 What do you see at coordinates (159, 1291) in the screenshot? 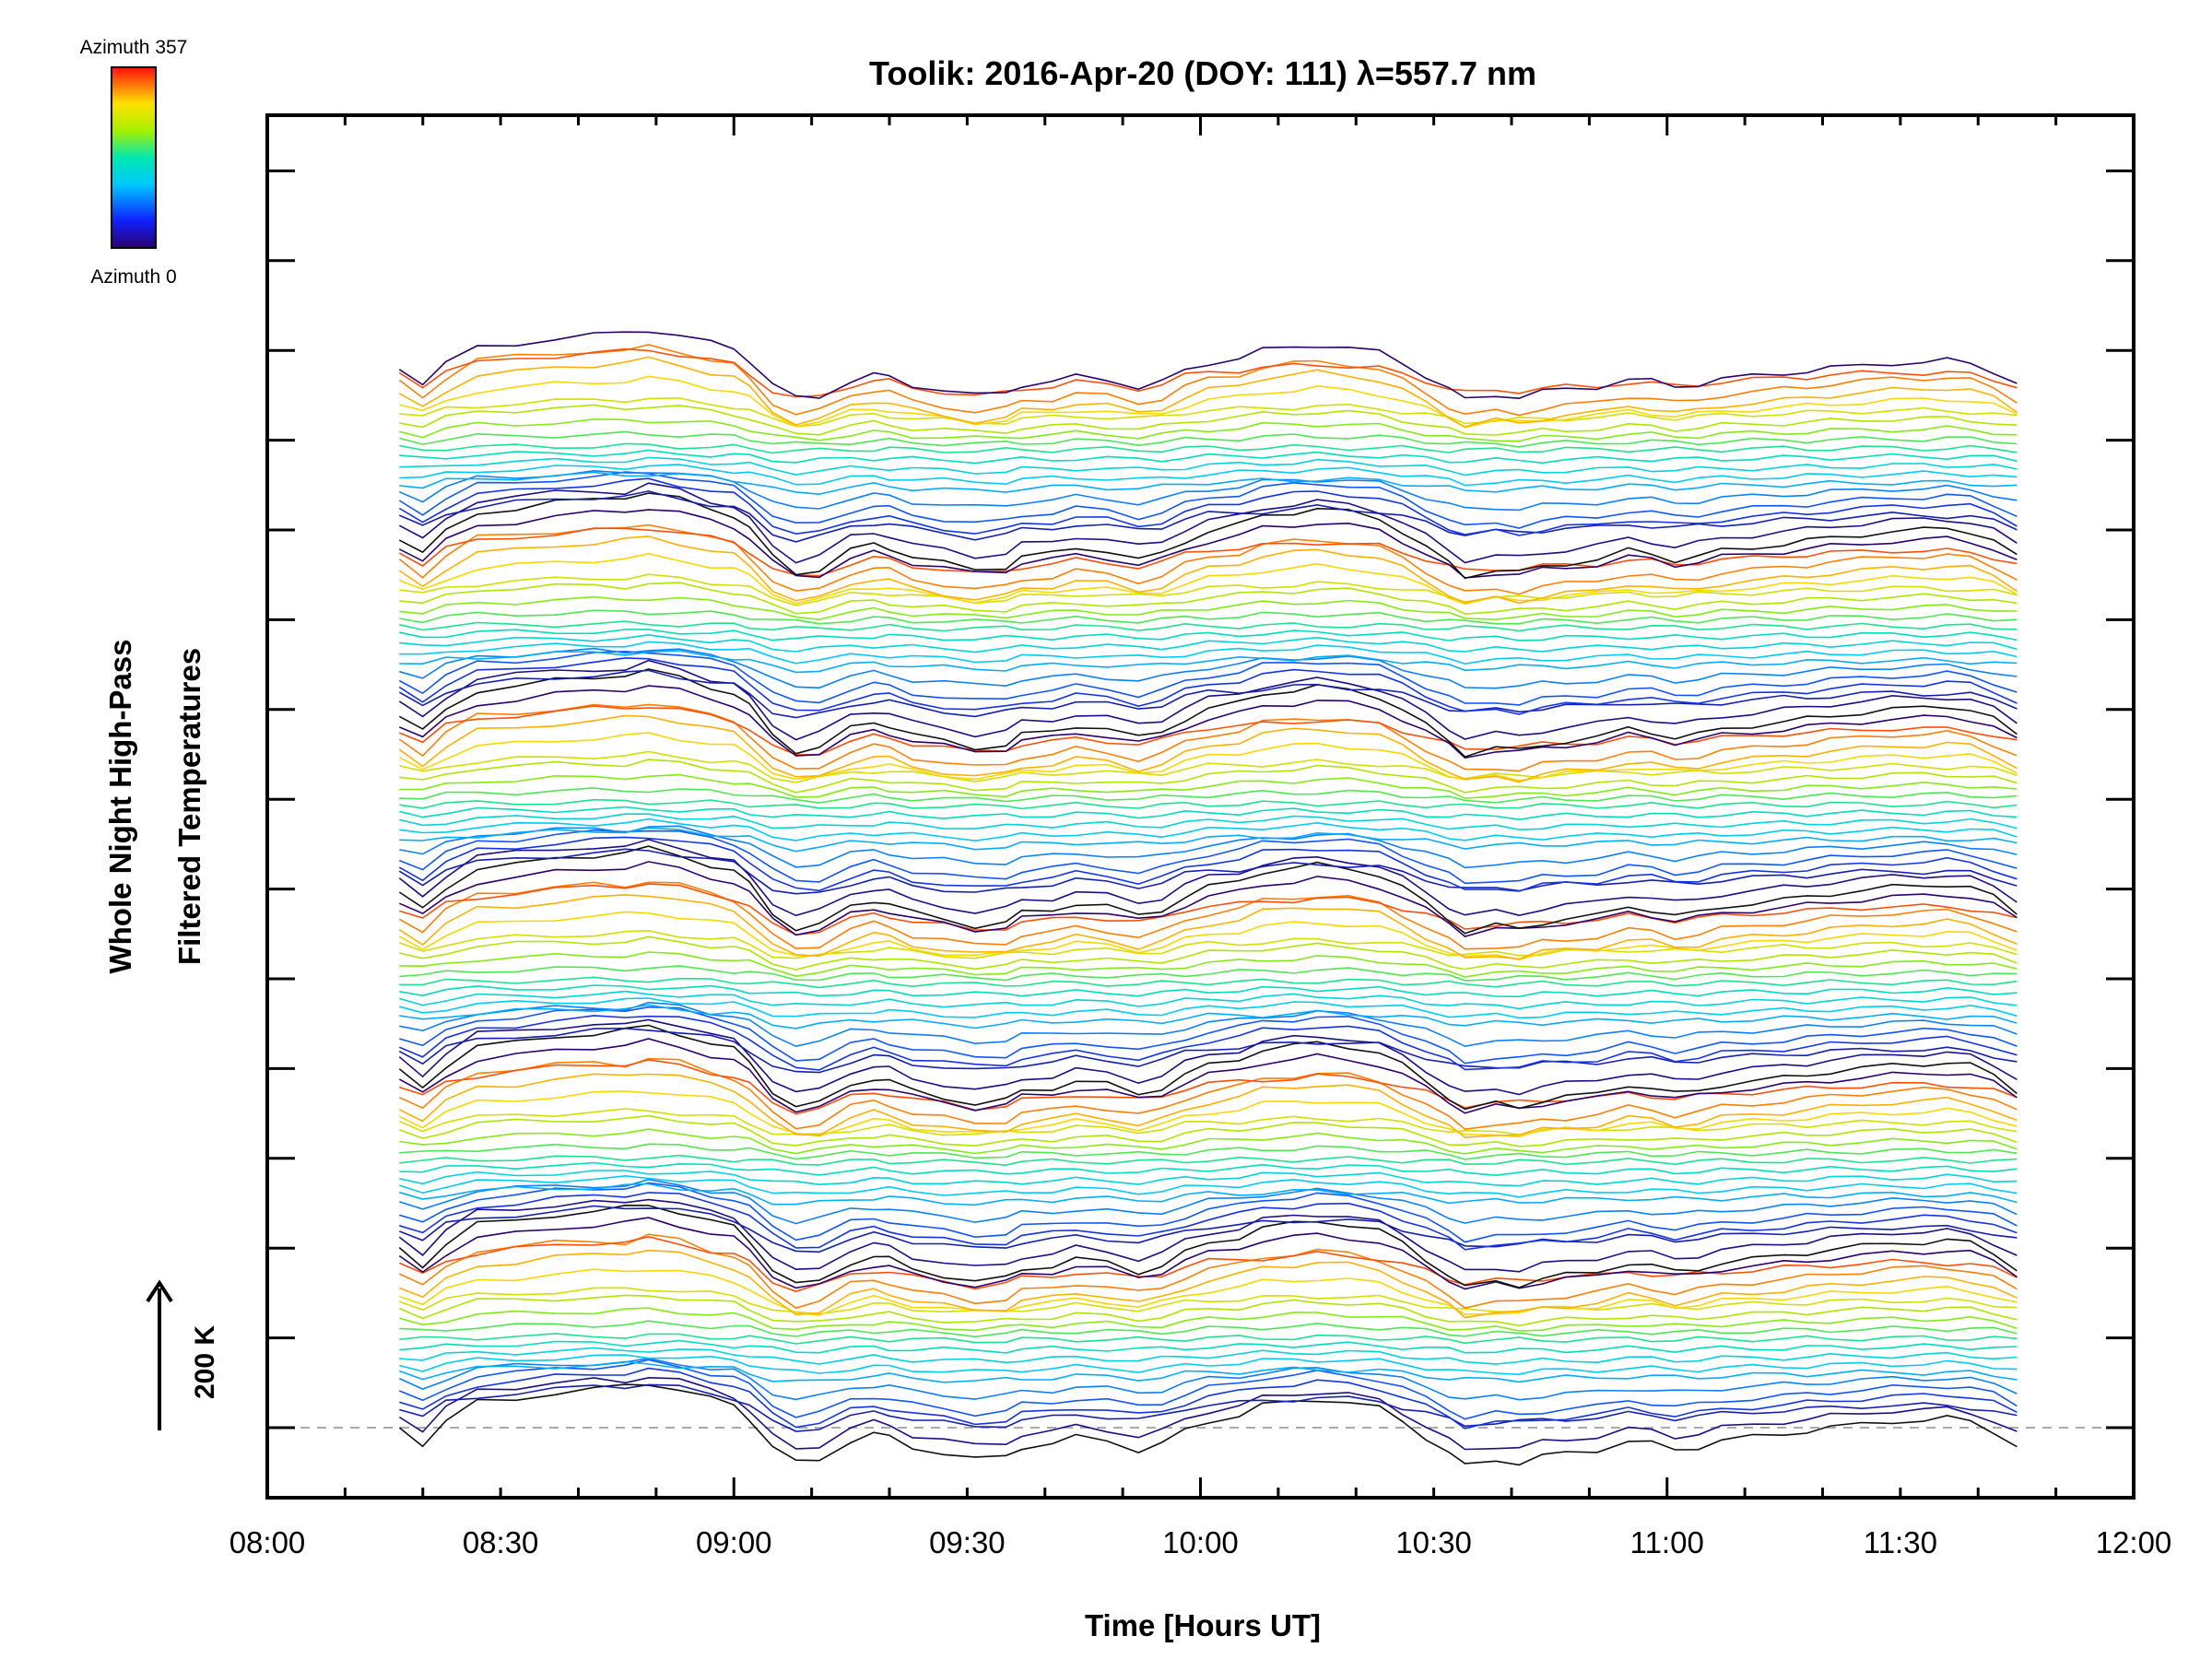
I see `scale-bar-arrowhead` at bounding box center [159, 1291].